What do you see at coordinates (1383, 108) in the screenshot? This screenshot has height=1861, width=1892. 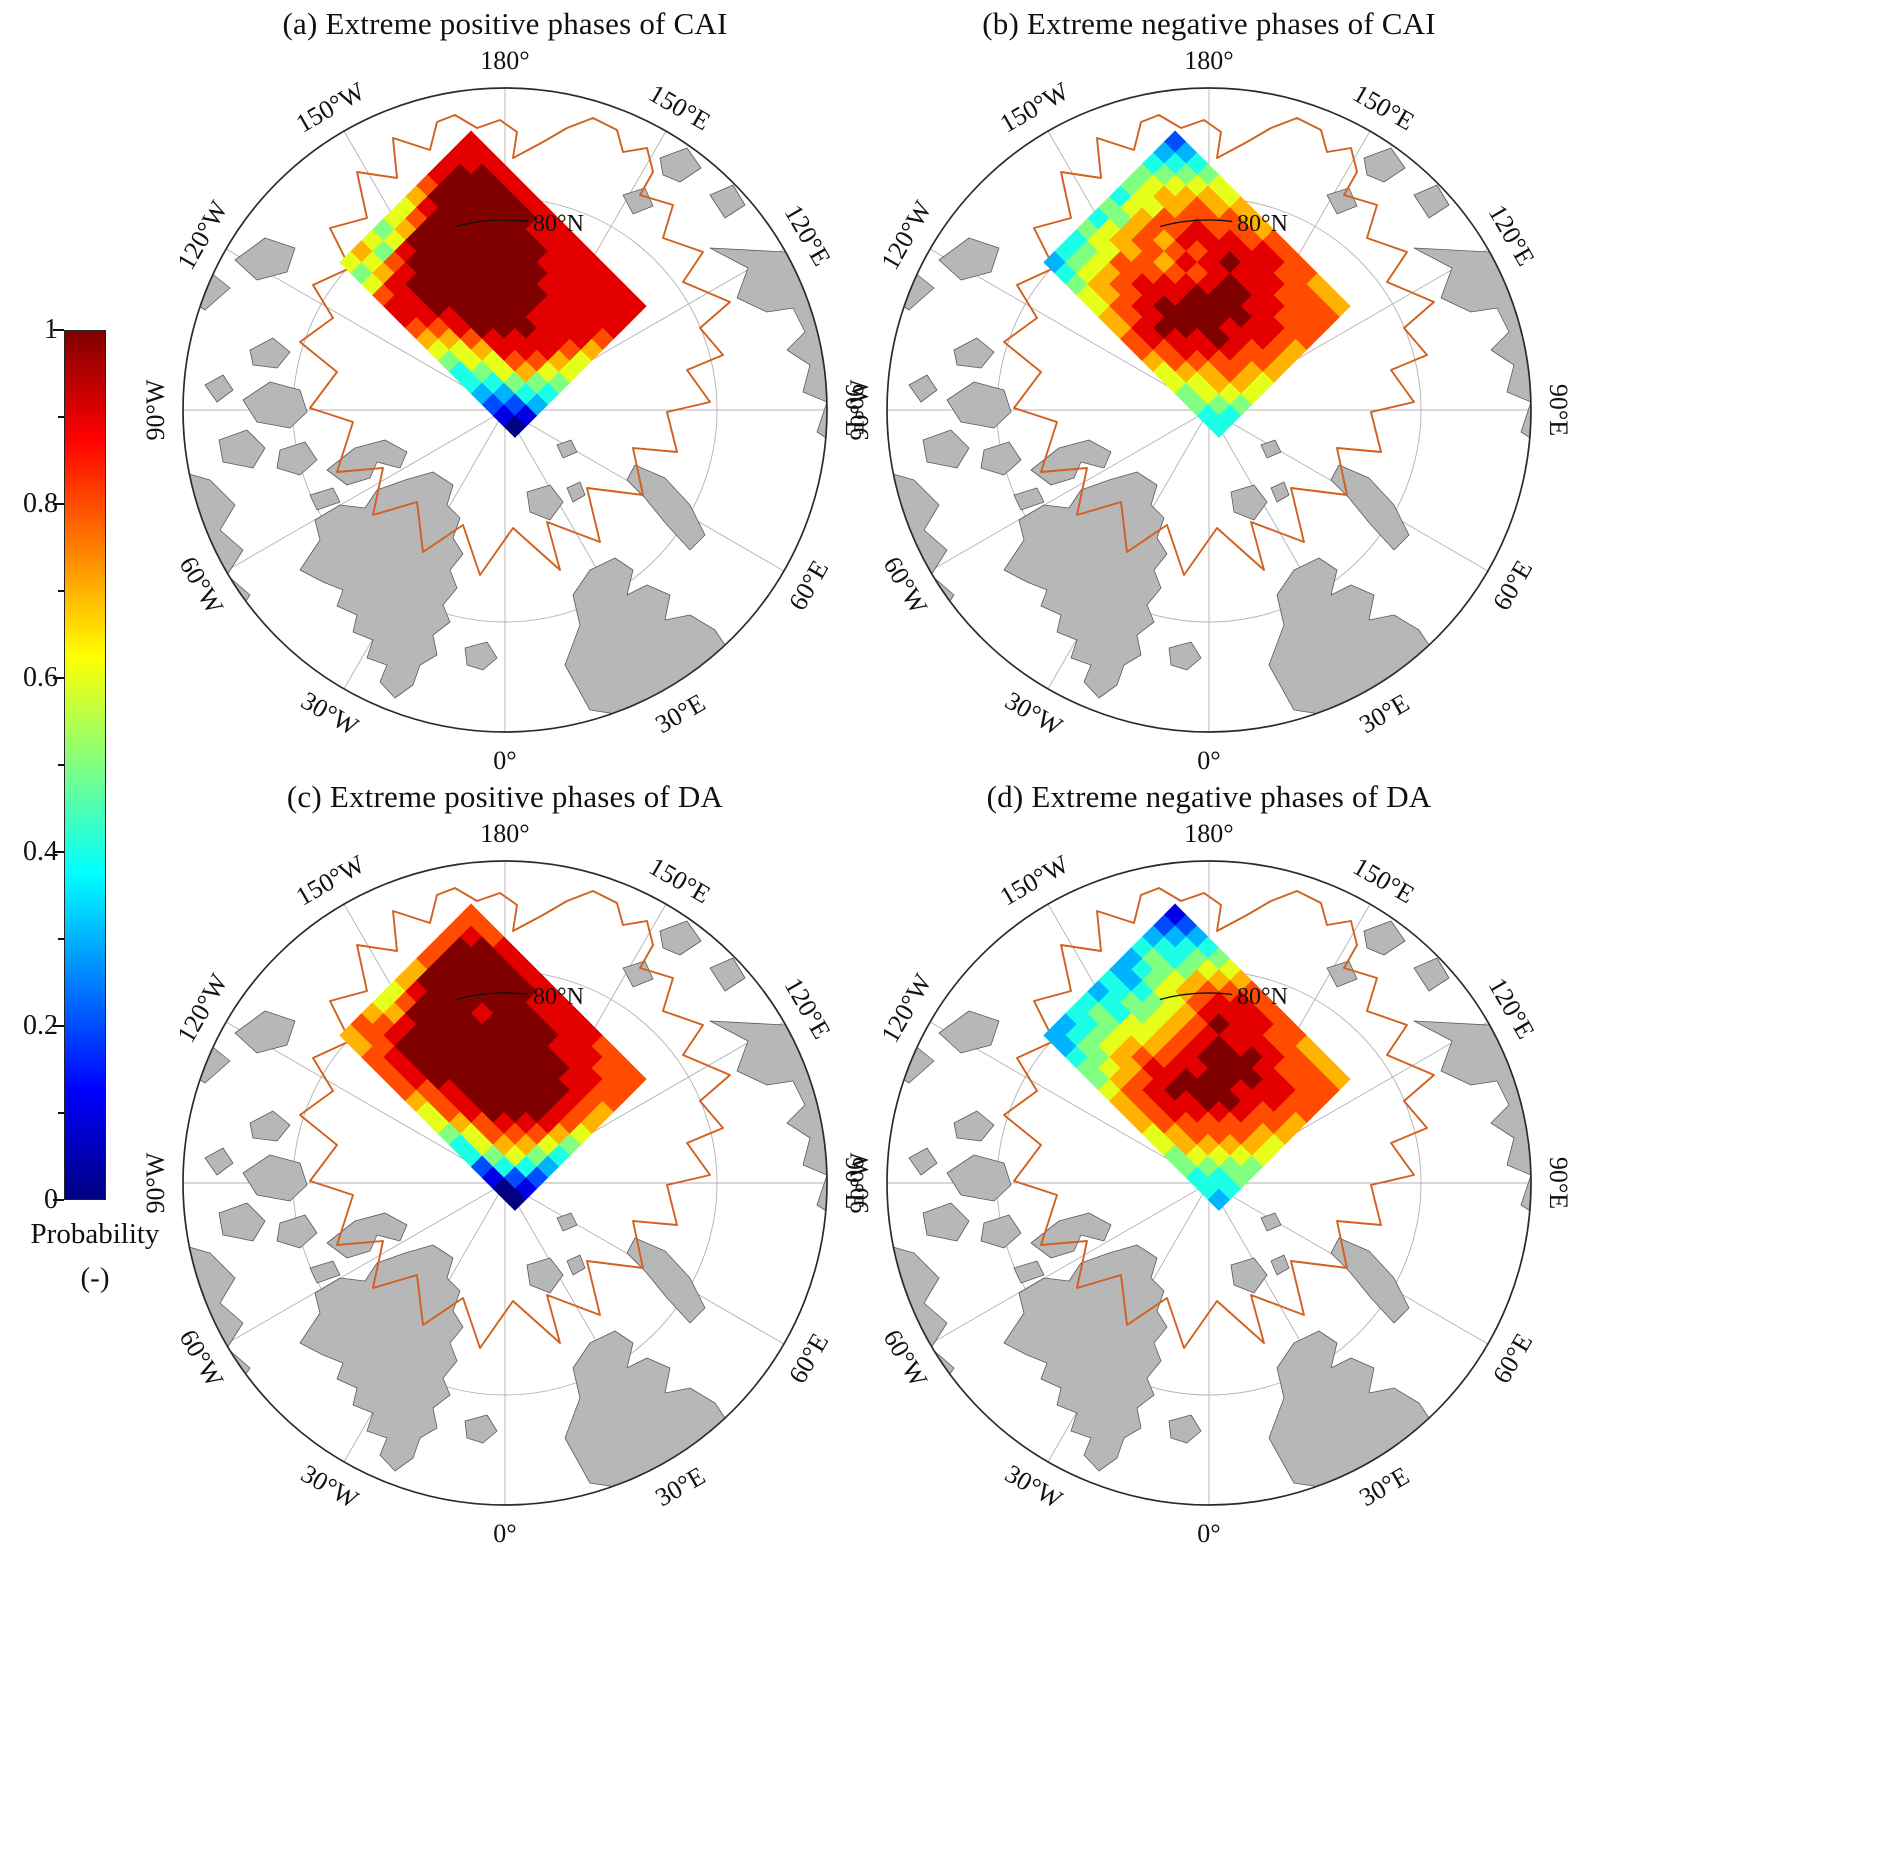 I see `meridian-label: 150°E` at bounding box center [1383, 108].